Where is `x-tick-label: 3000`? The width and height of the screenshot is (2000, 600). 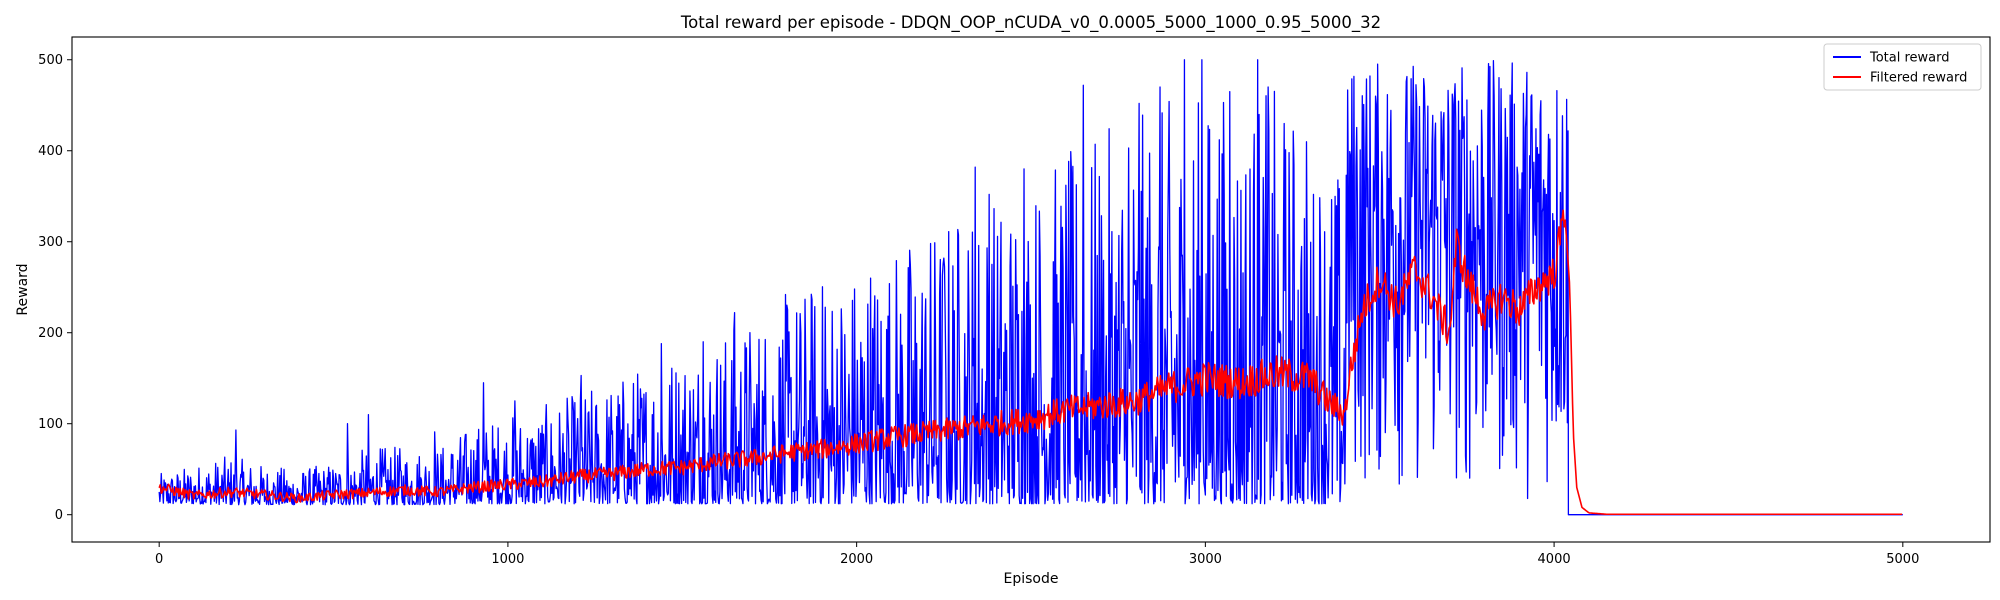 x-tick-label: 3000 is located at coordinates (1205, 559).